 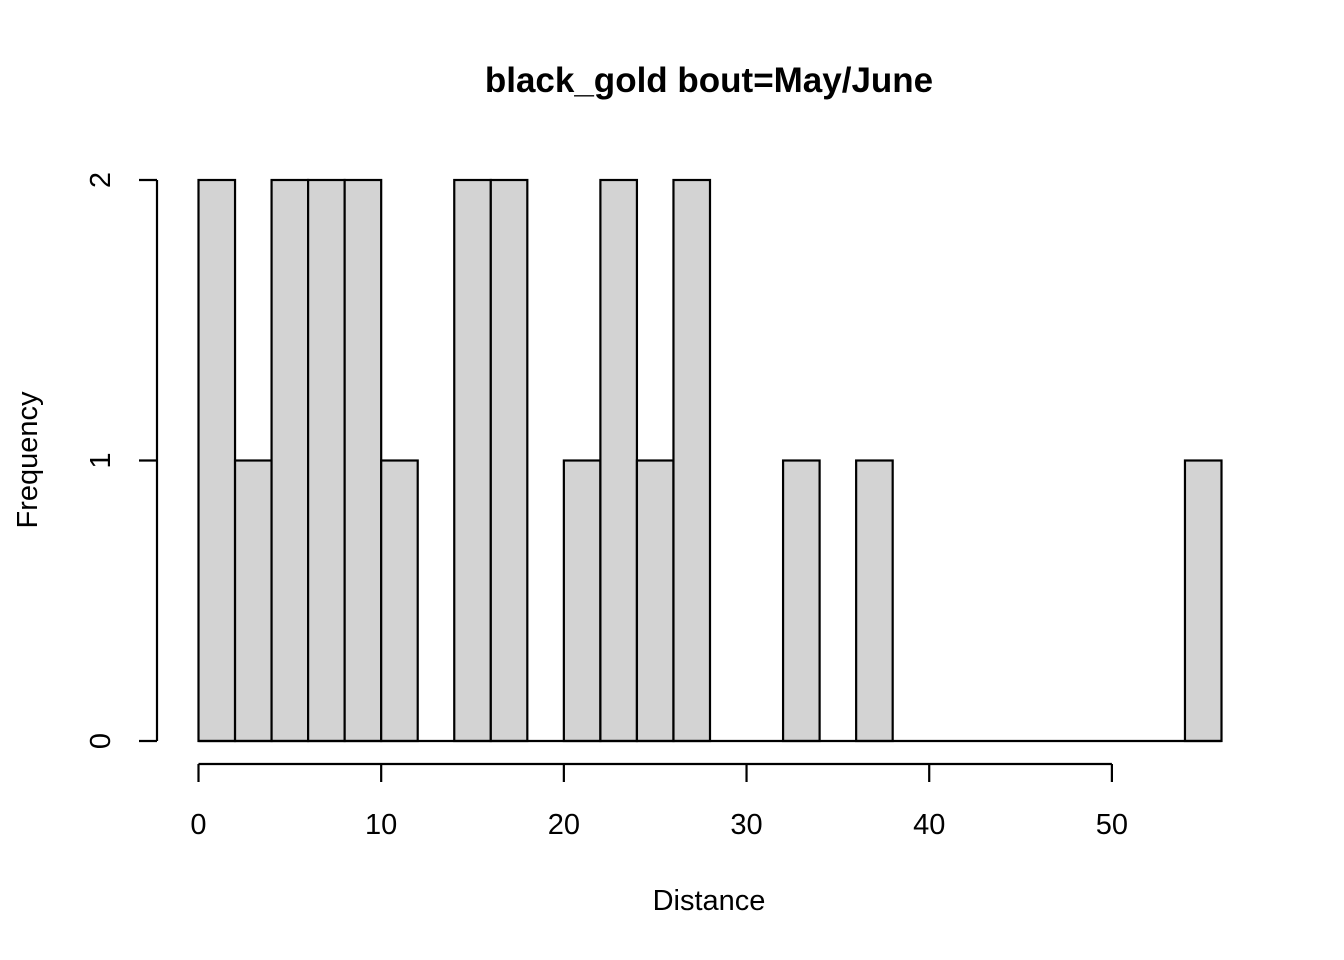 I want to click on x-tick-label: 30, so click(x=746, y=825).